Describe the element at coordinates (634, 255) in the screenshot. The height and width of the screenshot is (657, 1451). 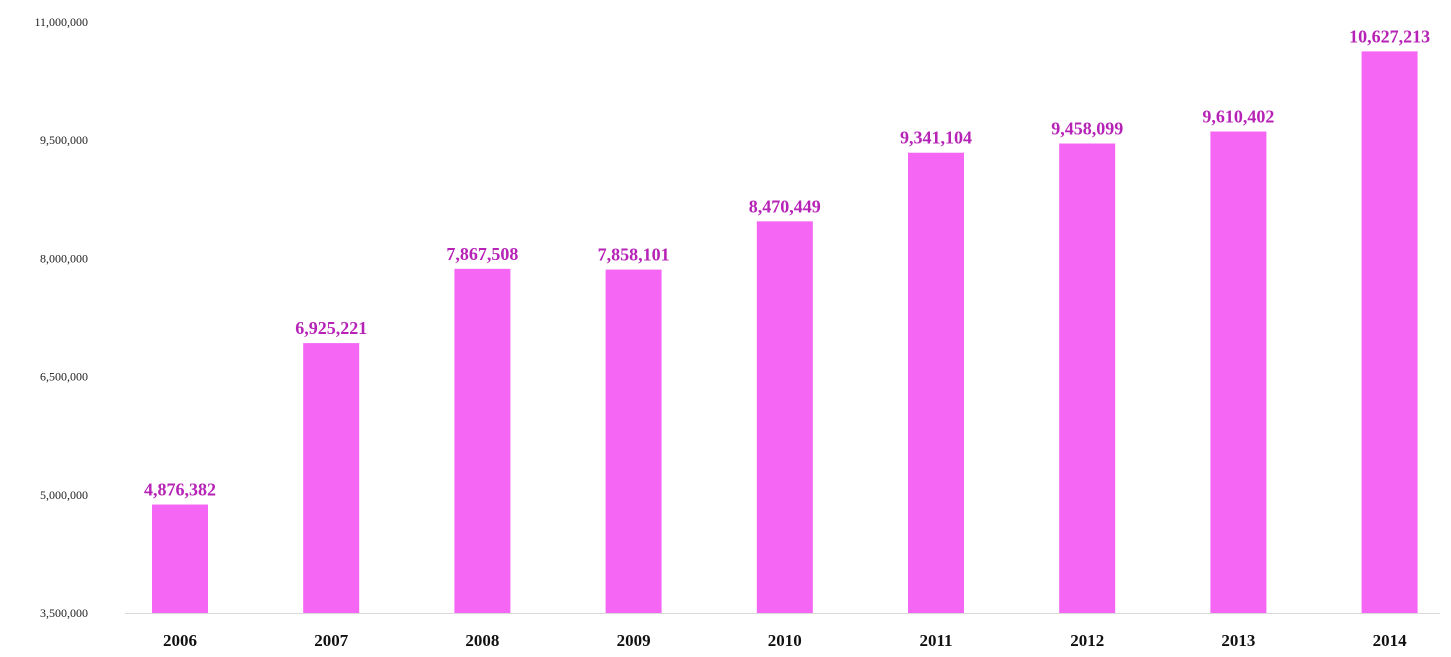
I see `data-label: 7,858,101` at that location.